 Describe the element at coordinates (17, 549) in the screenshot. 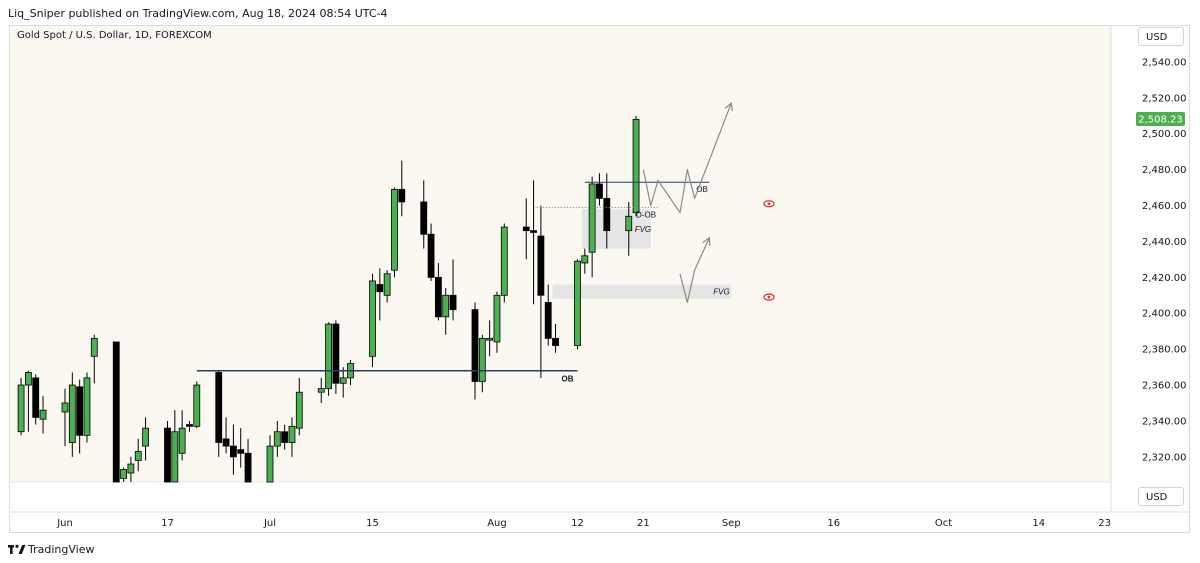

I see `tradingview-logo-icon` at that location.